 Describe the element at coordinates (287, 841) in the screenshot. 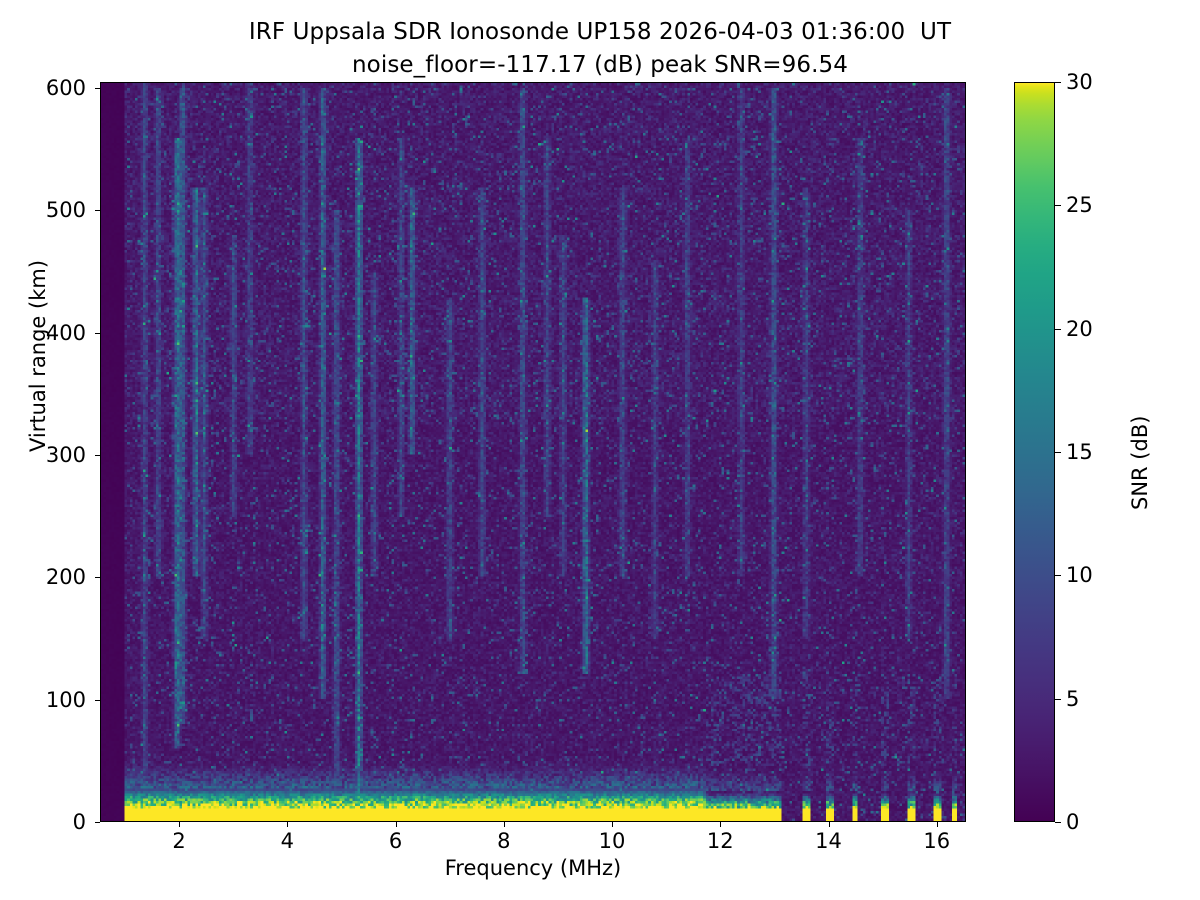

I see `x-tick-label: 4` at that location.